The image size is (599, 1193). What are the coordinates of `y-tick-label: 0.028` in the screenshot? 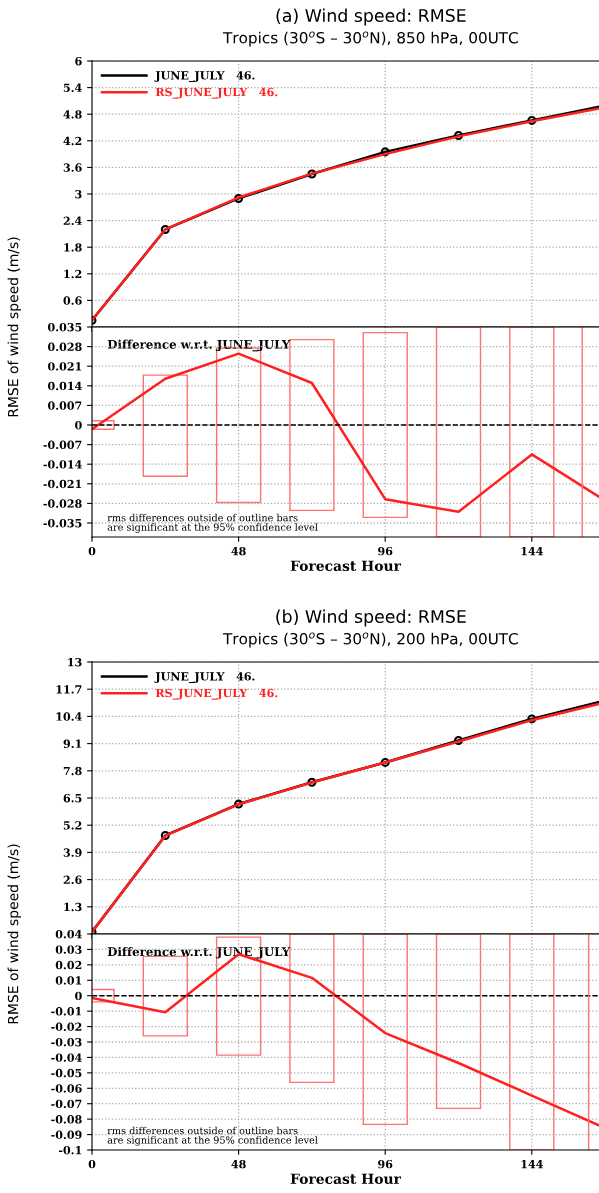 It's located at (65, 346).